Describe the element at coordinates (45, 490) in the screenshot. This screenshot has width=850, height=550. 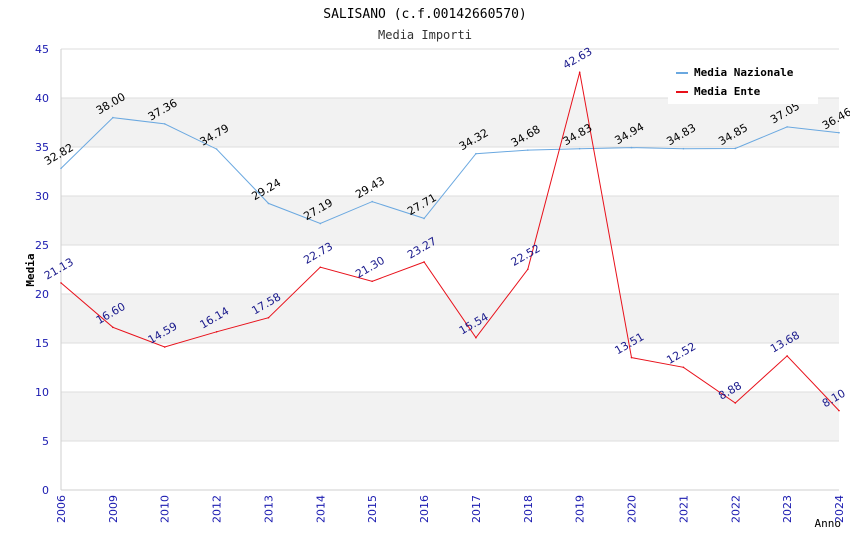
I see `y-tick-label: 0` at that location.